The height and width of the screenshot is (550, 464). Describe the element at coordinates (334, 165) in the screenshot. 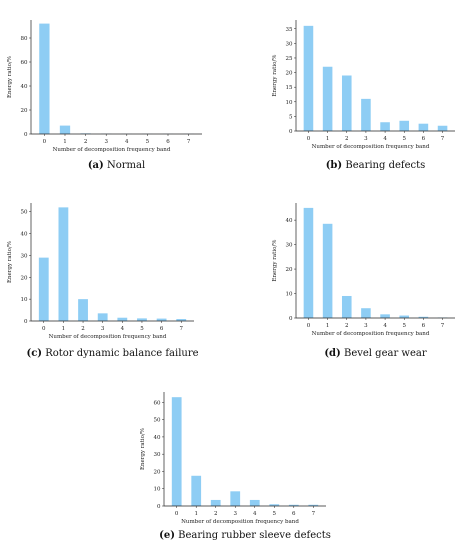

I see `panel-caption-letter: (b)` at that location.